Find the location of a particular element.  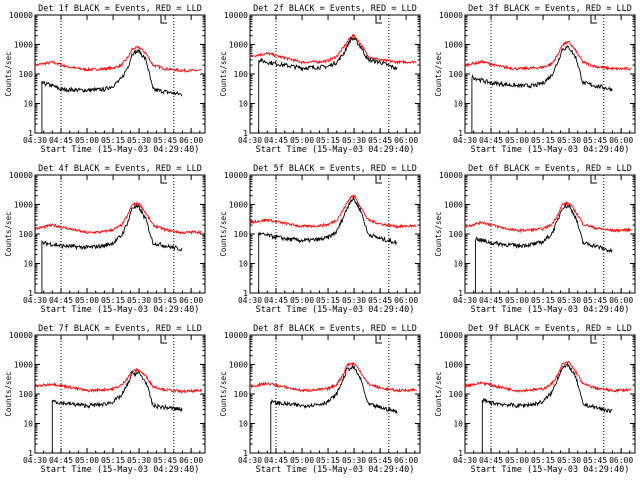

panel-title: Det 1f BLACK = Events, RED = LLD is located at coordinates (120, 9).